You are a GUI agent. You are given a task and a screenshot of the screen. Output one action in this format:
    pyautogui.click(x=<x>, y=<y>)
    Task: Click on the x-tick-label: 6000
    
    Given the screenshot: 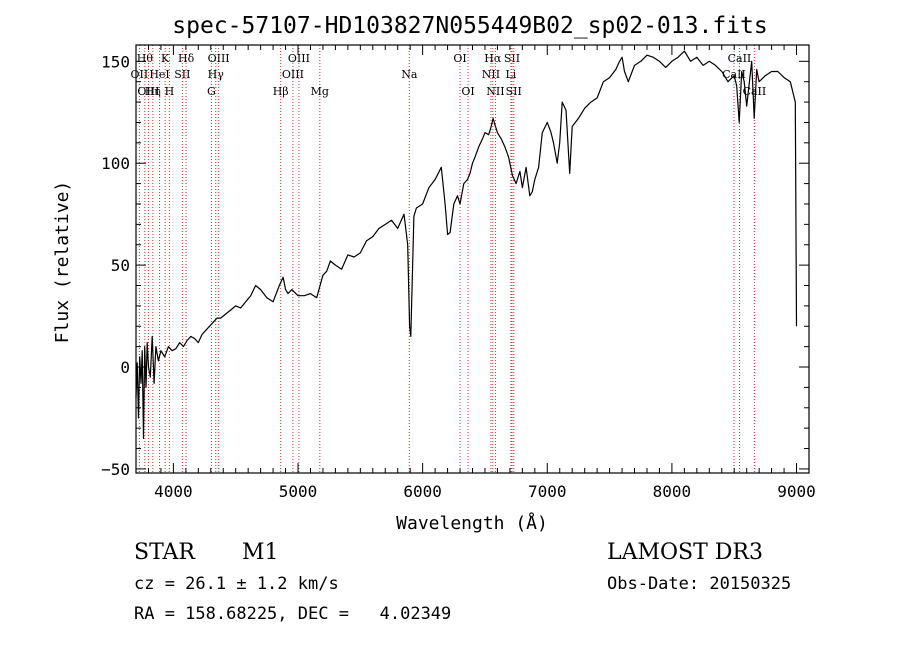 What is the action you would take?
    pyautogui.click(x=422, y=491)
    